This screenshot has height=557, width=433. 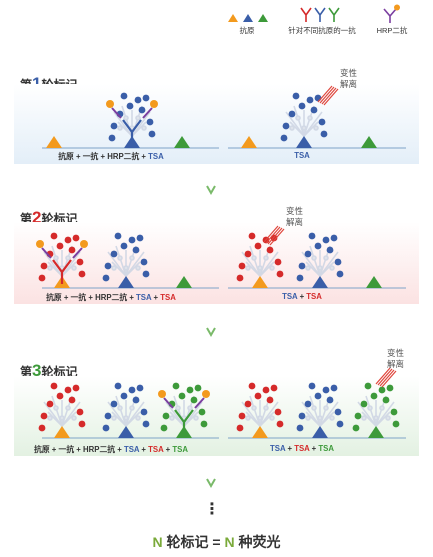 What do you see at coordinates (222, 403) in the screenshot?
I see `round-3-illustration` at bounding box center [222, 403].